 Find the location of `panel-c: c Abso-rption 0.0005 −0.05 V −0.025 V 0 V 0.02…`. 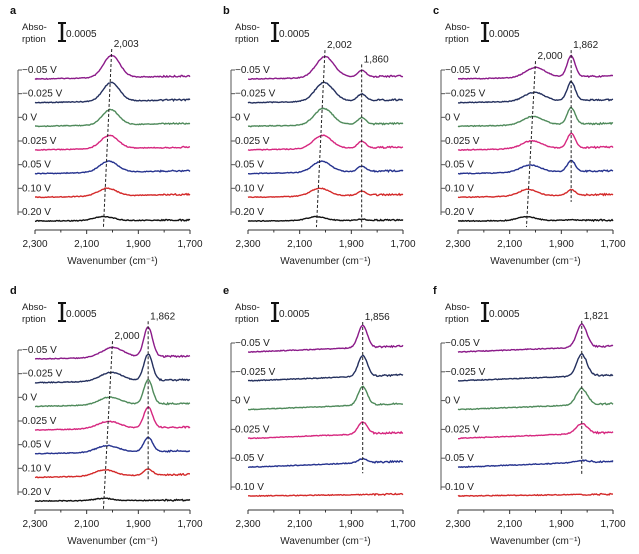

panel-c: c Abso-rption 0.0005 −0.05 V −0.025 V 0 V 0.02… is located at coordinates (529, 136).